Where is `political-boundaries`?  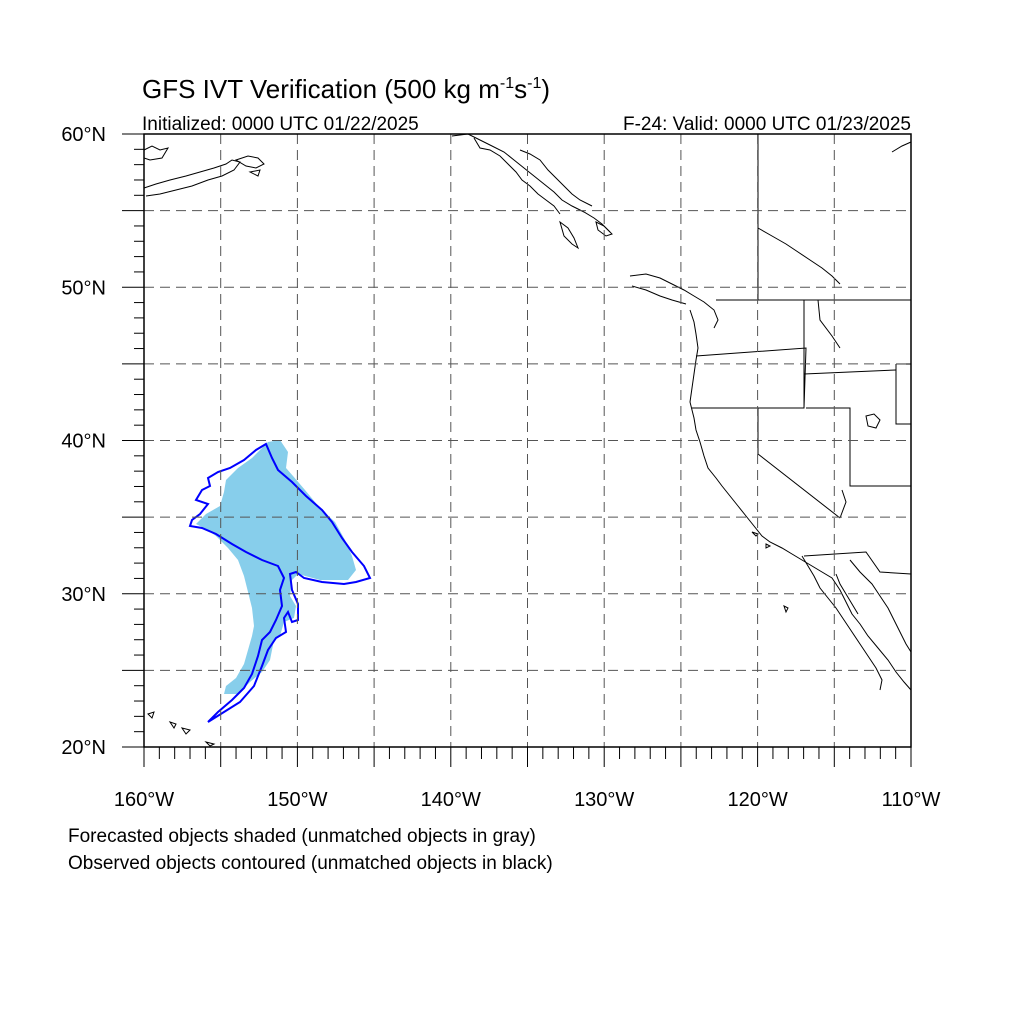 political-boundaries is located at coordinates (802, 354).